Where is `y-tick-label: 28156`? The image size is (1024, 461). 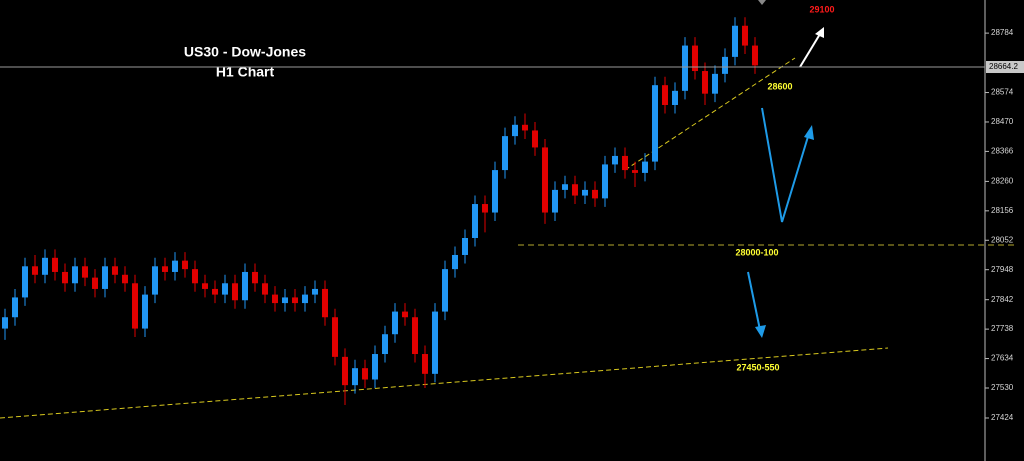
y-tick-label: 28156 is located at coordinates (1002, 210).